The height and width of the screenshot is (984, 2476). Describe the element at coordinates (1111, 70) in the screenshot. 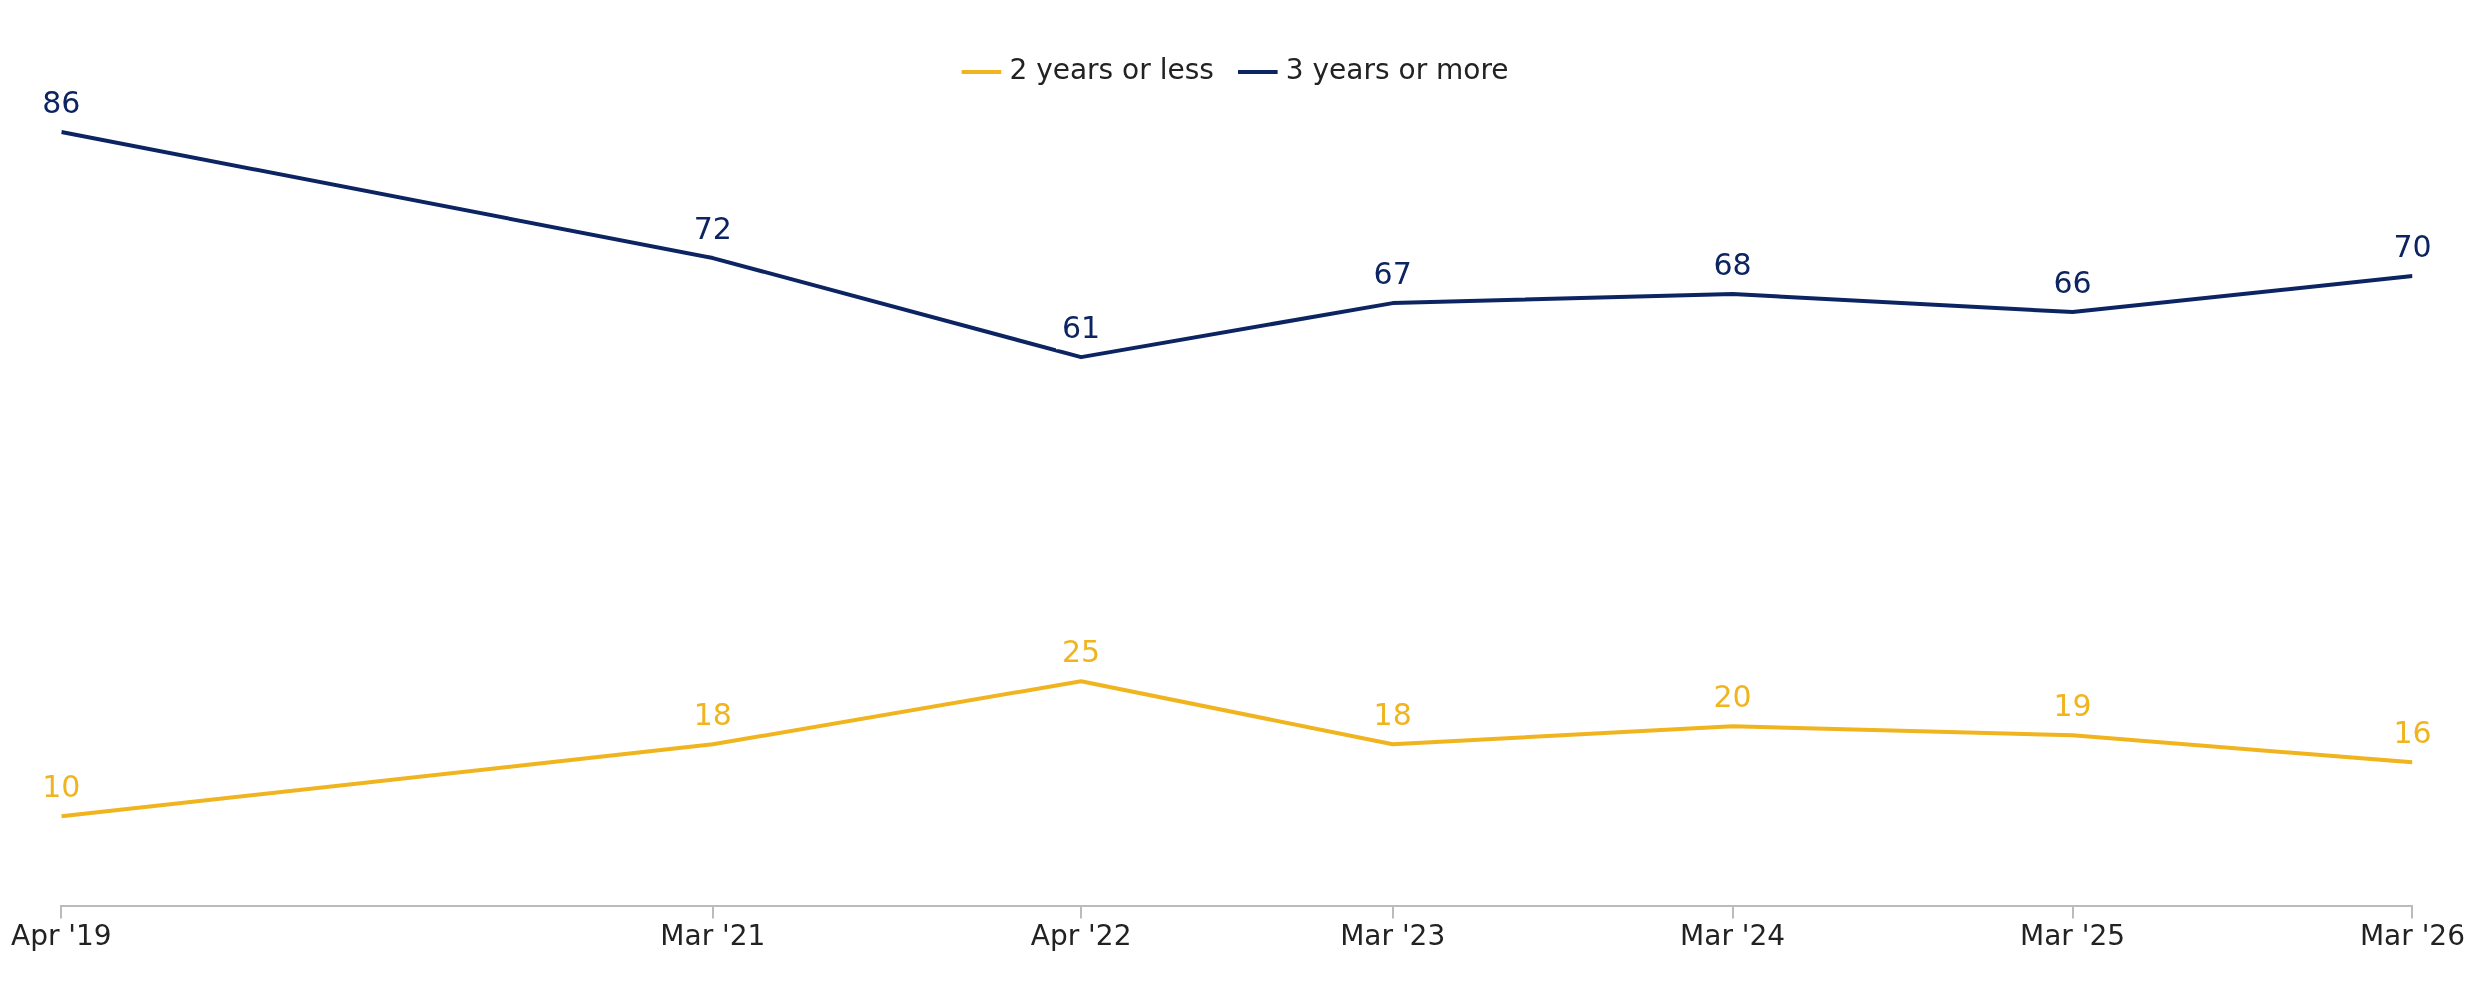

I see `legend-label: 2 years or less` at that location.